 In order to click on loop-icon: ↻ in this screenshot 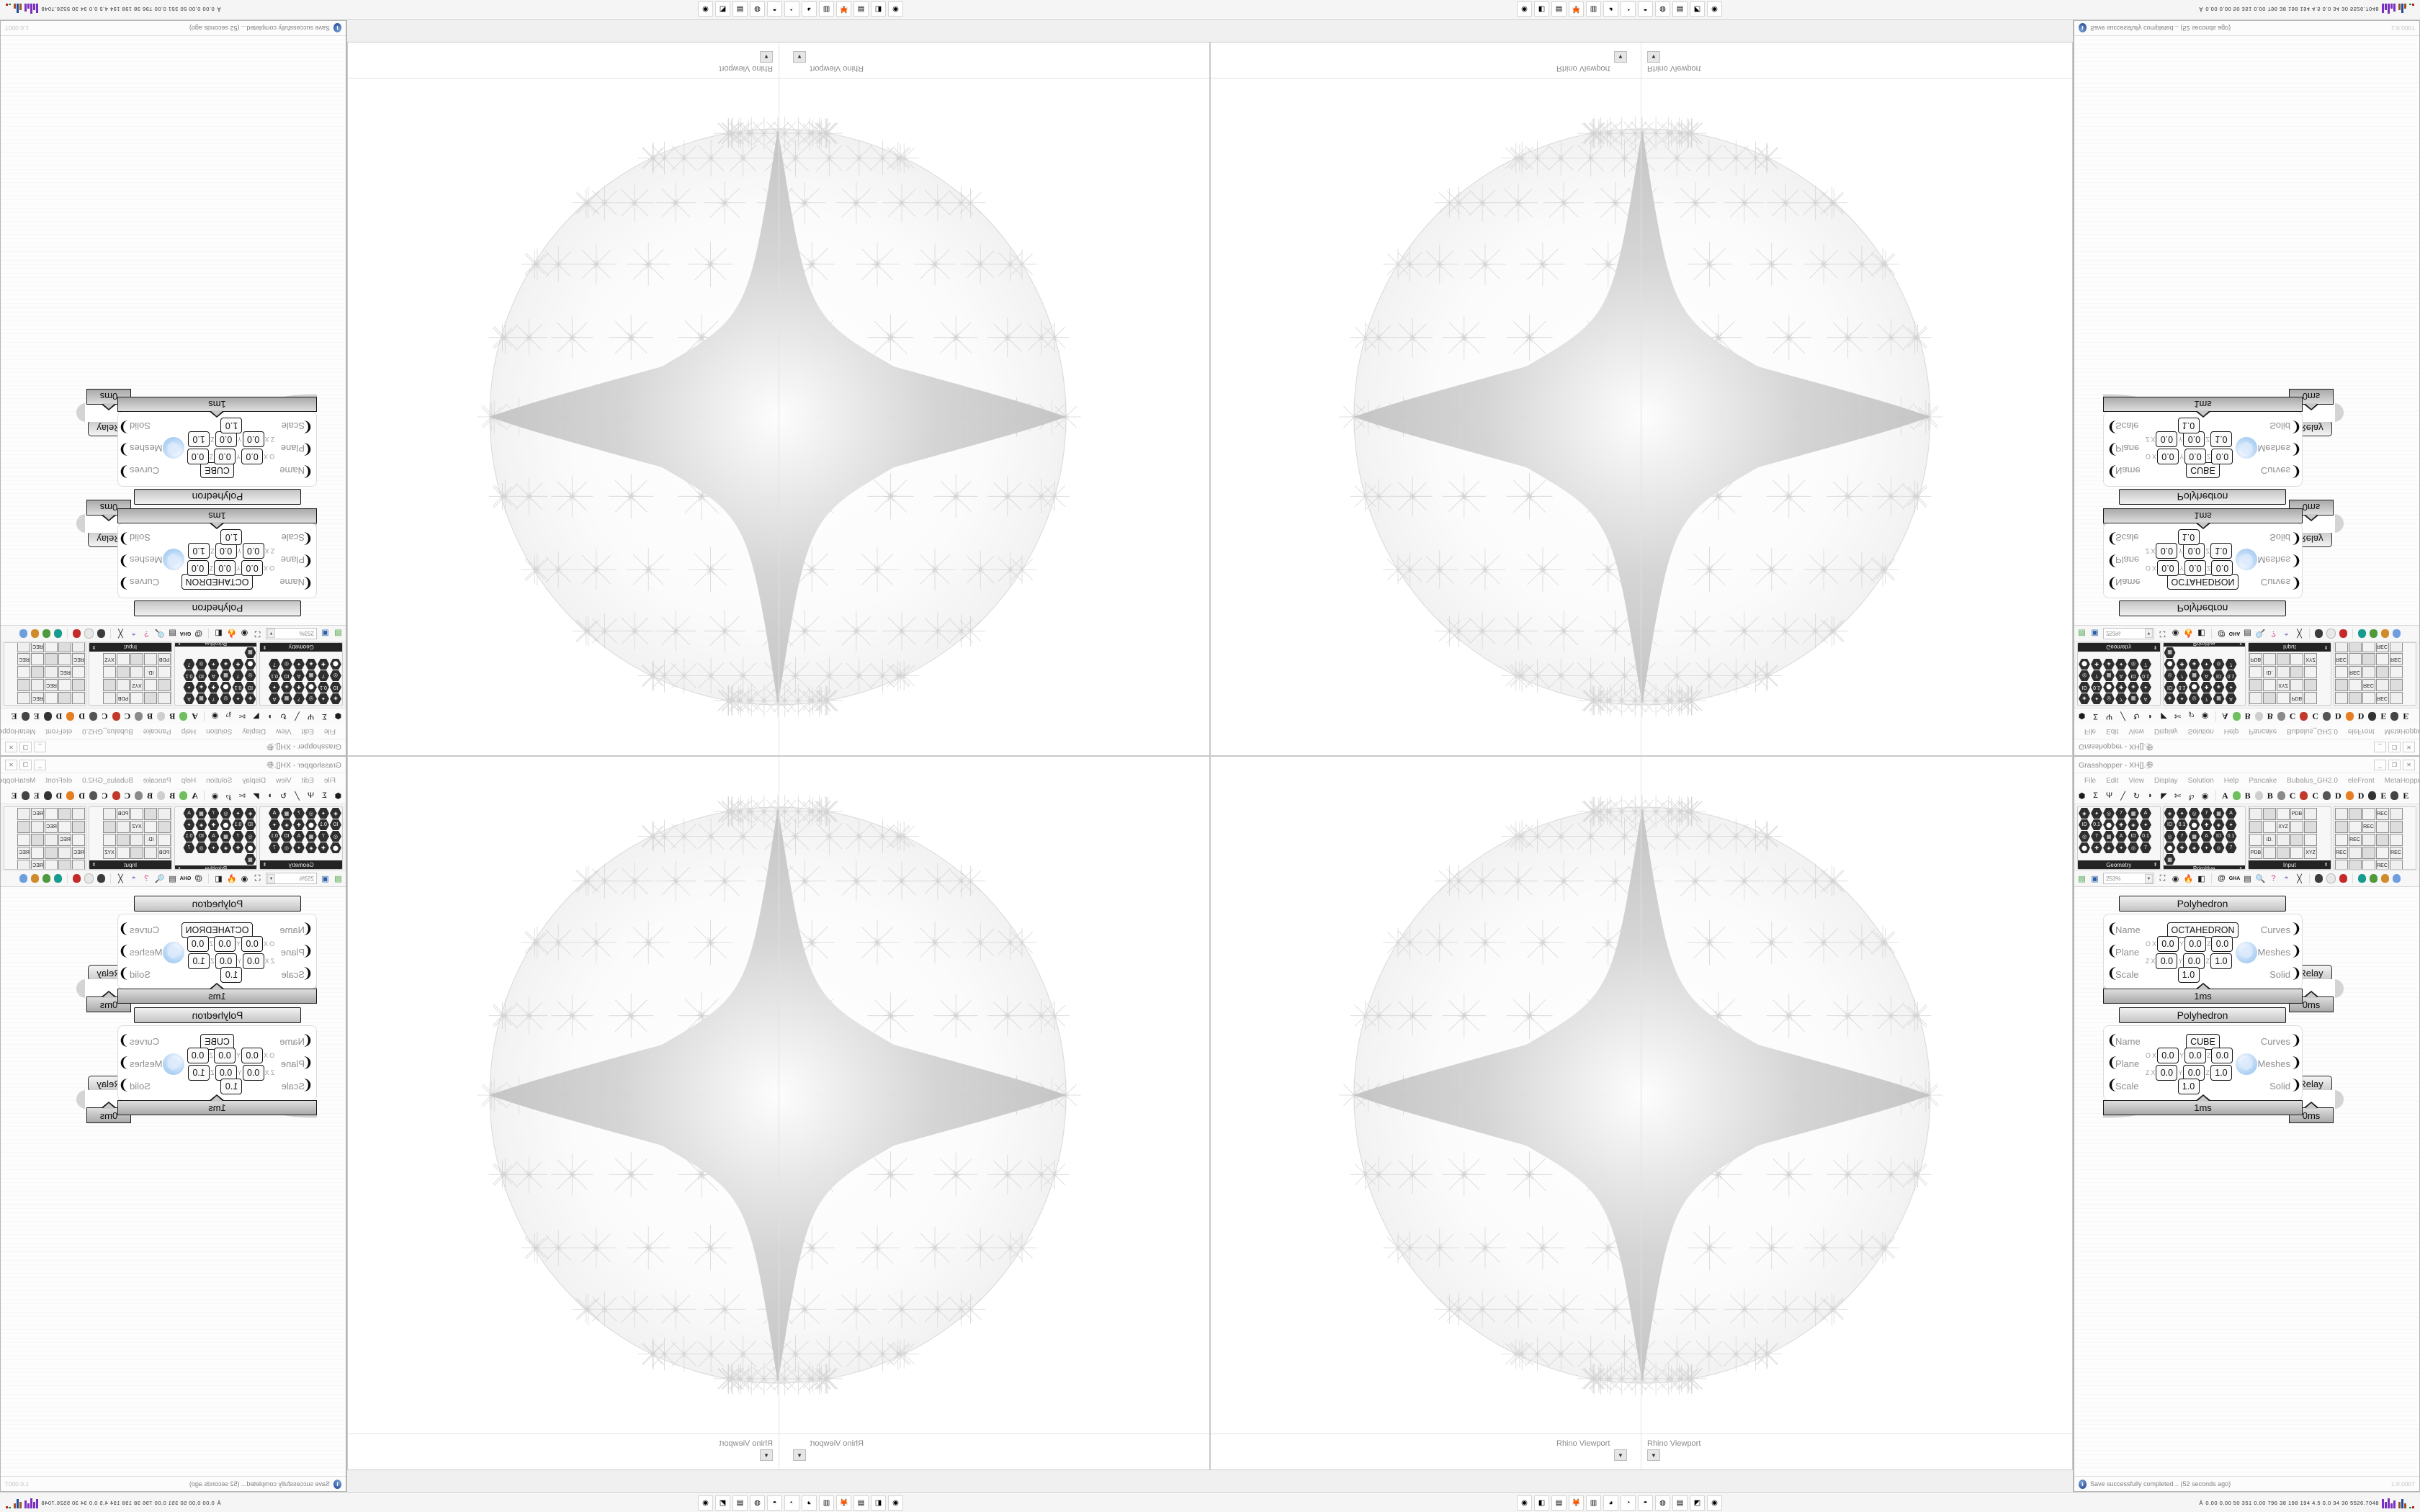, I will do `click(2137, 796)`.